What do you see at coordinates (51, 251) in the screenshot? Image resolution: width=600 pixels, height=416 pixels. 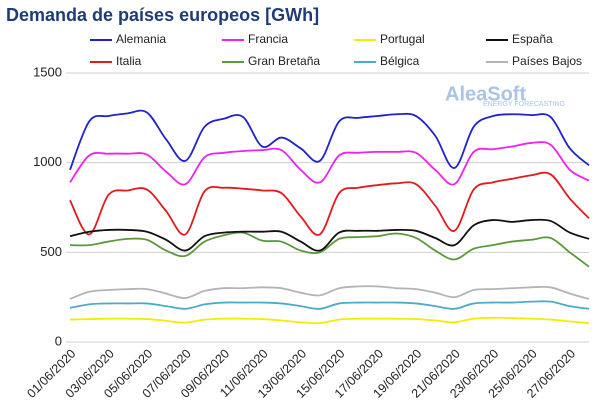 I see `y-tick-label: 500` at bounding box center [51, 251].